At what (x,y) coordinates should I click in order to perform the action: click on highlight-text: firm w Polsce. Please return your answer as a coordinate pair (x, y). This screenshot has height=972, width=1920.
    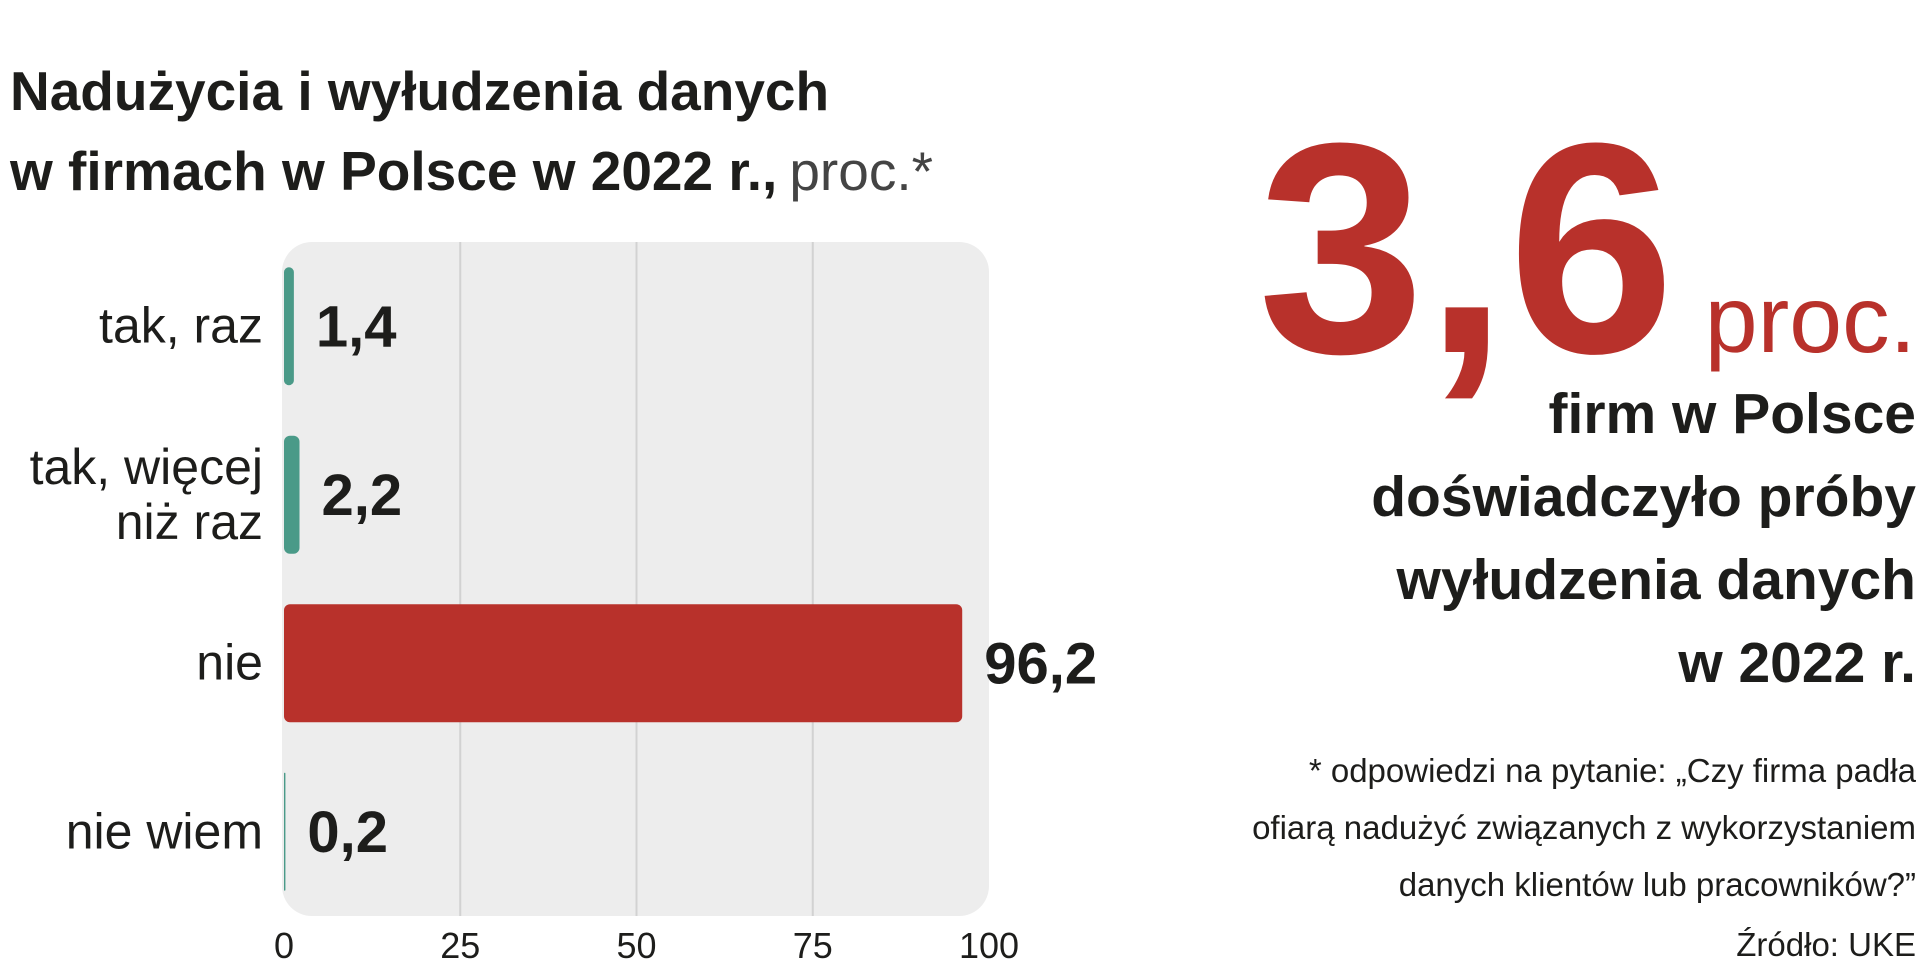
    Looking at the image, I should click on (1732, 414).